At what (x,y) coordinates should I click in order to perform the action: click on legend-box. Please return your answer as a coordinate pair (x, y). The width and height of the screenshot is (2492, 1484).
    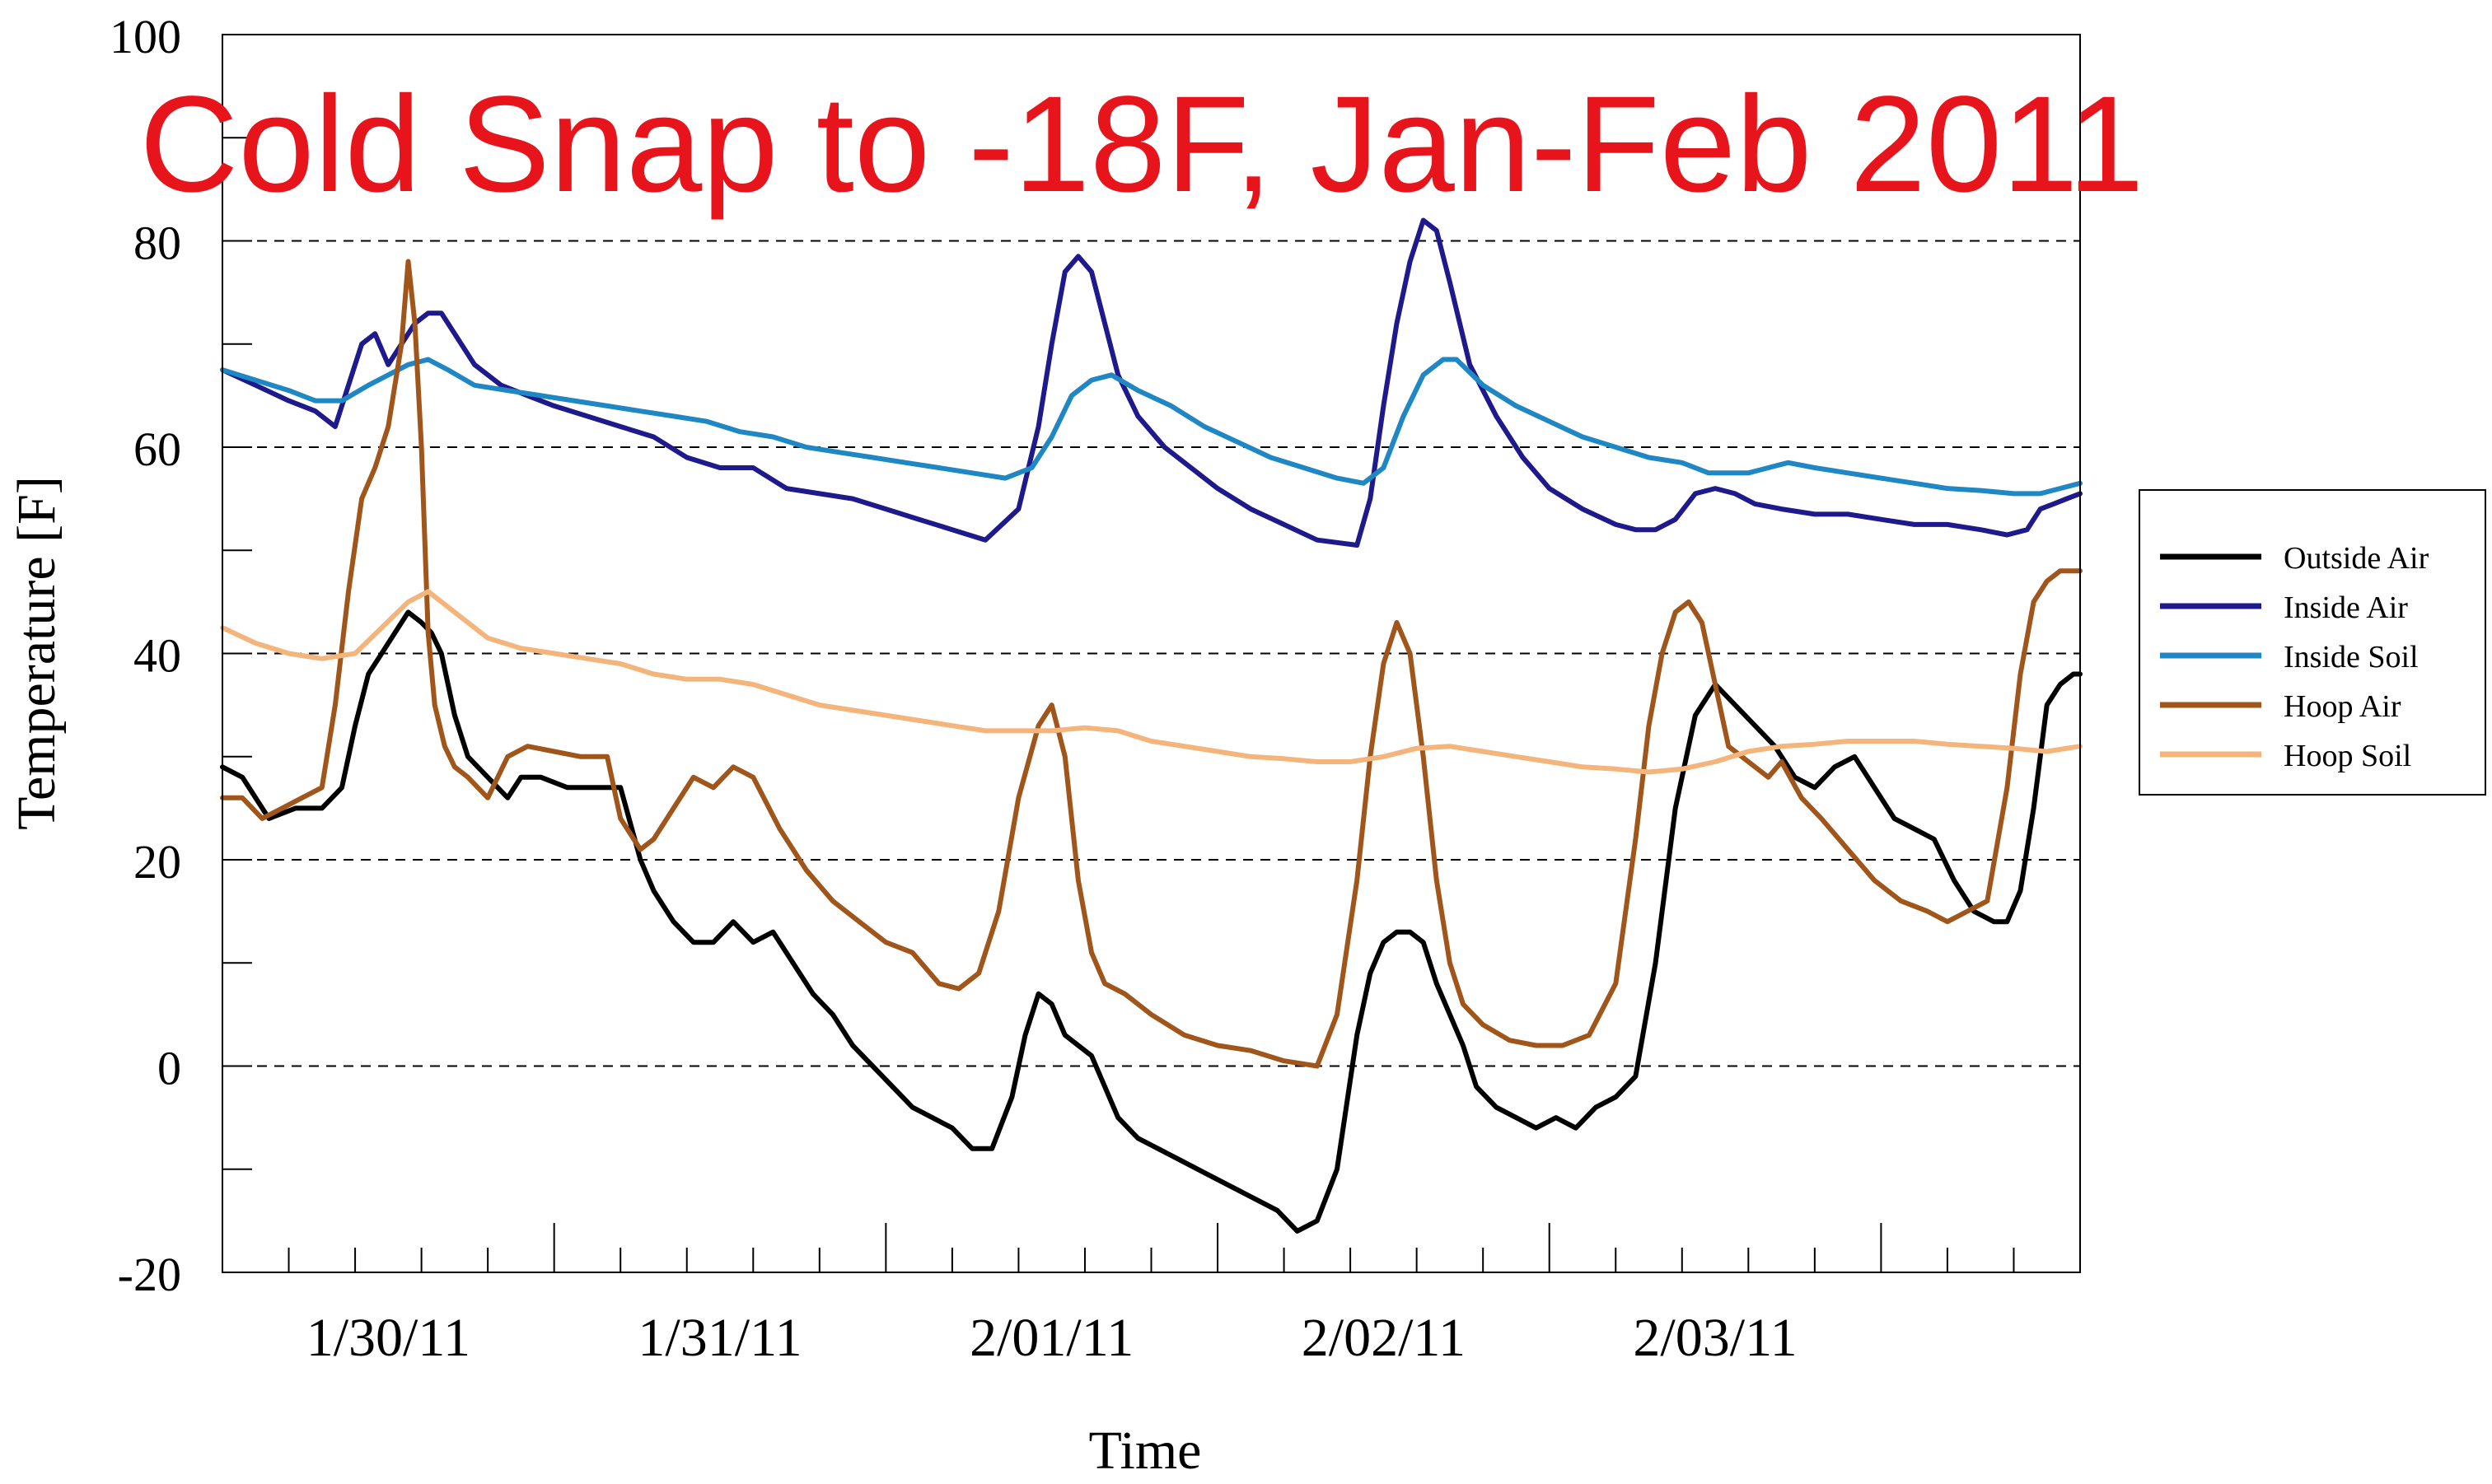
    Looking at the image, I should click on (2313, 642).